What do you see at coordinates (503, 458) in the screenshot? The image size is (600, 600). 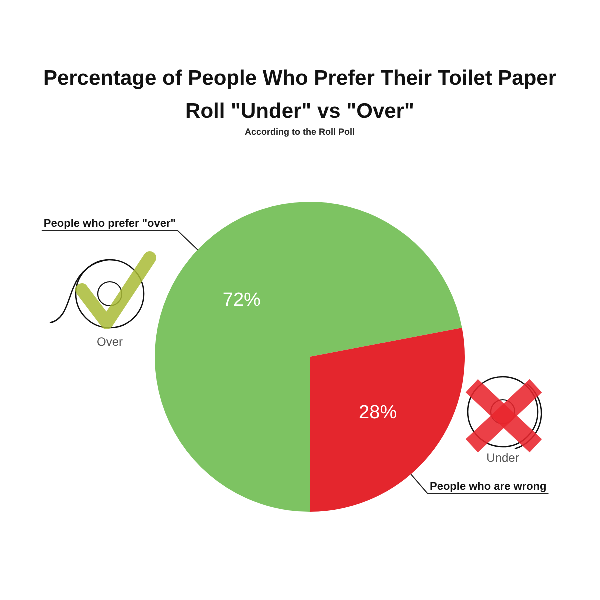 I see `text: Under` at bounding box center [503, 458].